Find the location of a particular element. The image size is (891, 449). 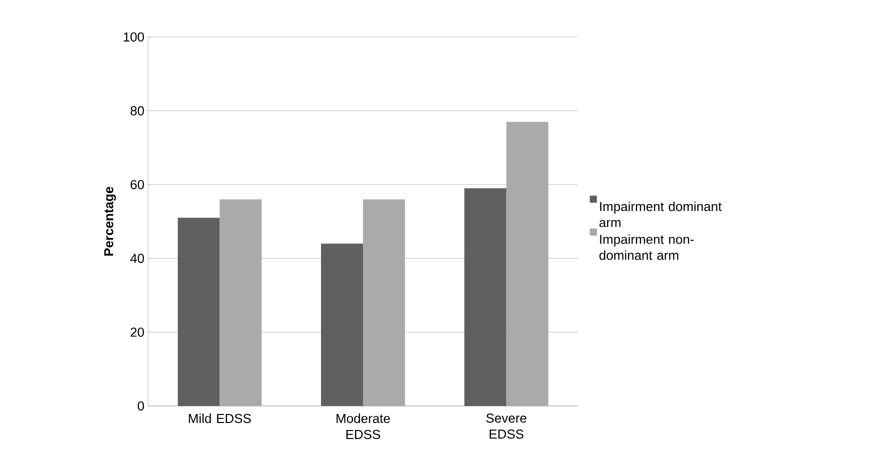

x-tick-label: Mild EDSS is located at coordinates (219, 419).